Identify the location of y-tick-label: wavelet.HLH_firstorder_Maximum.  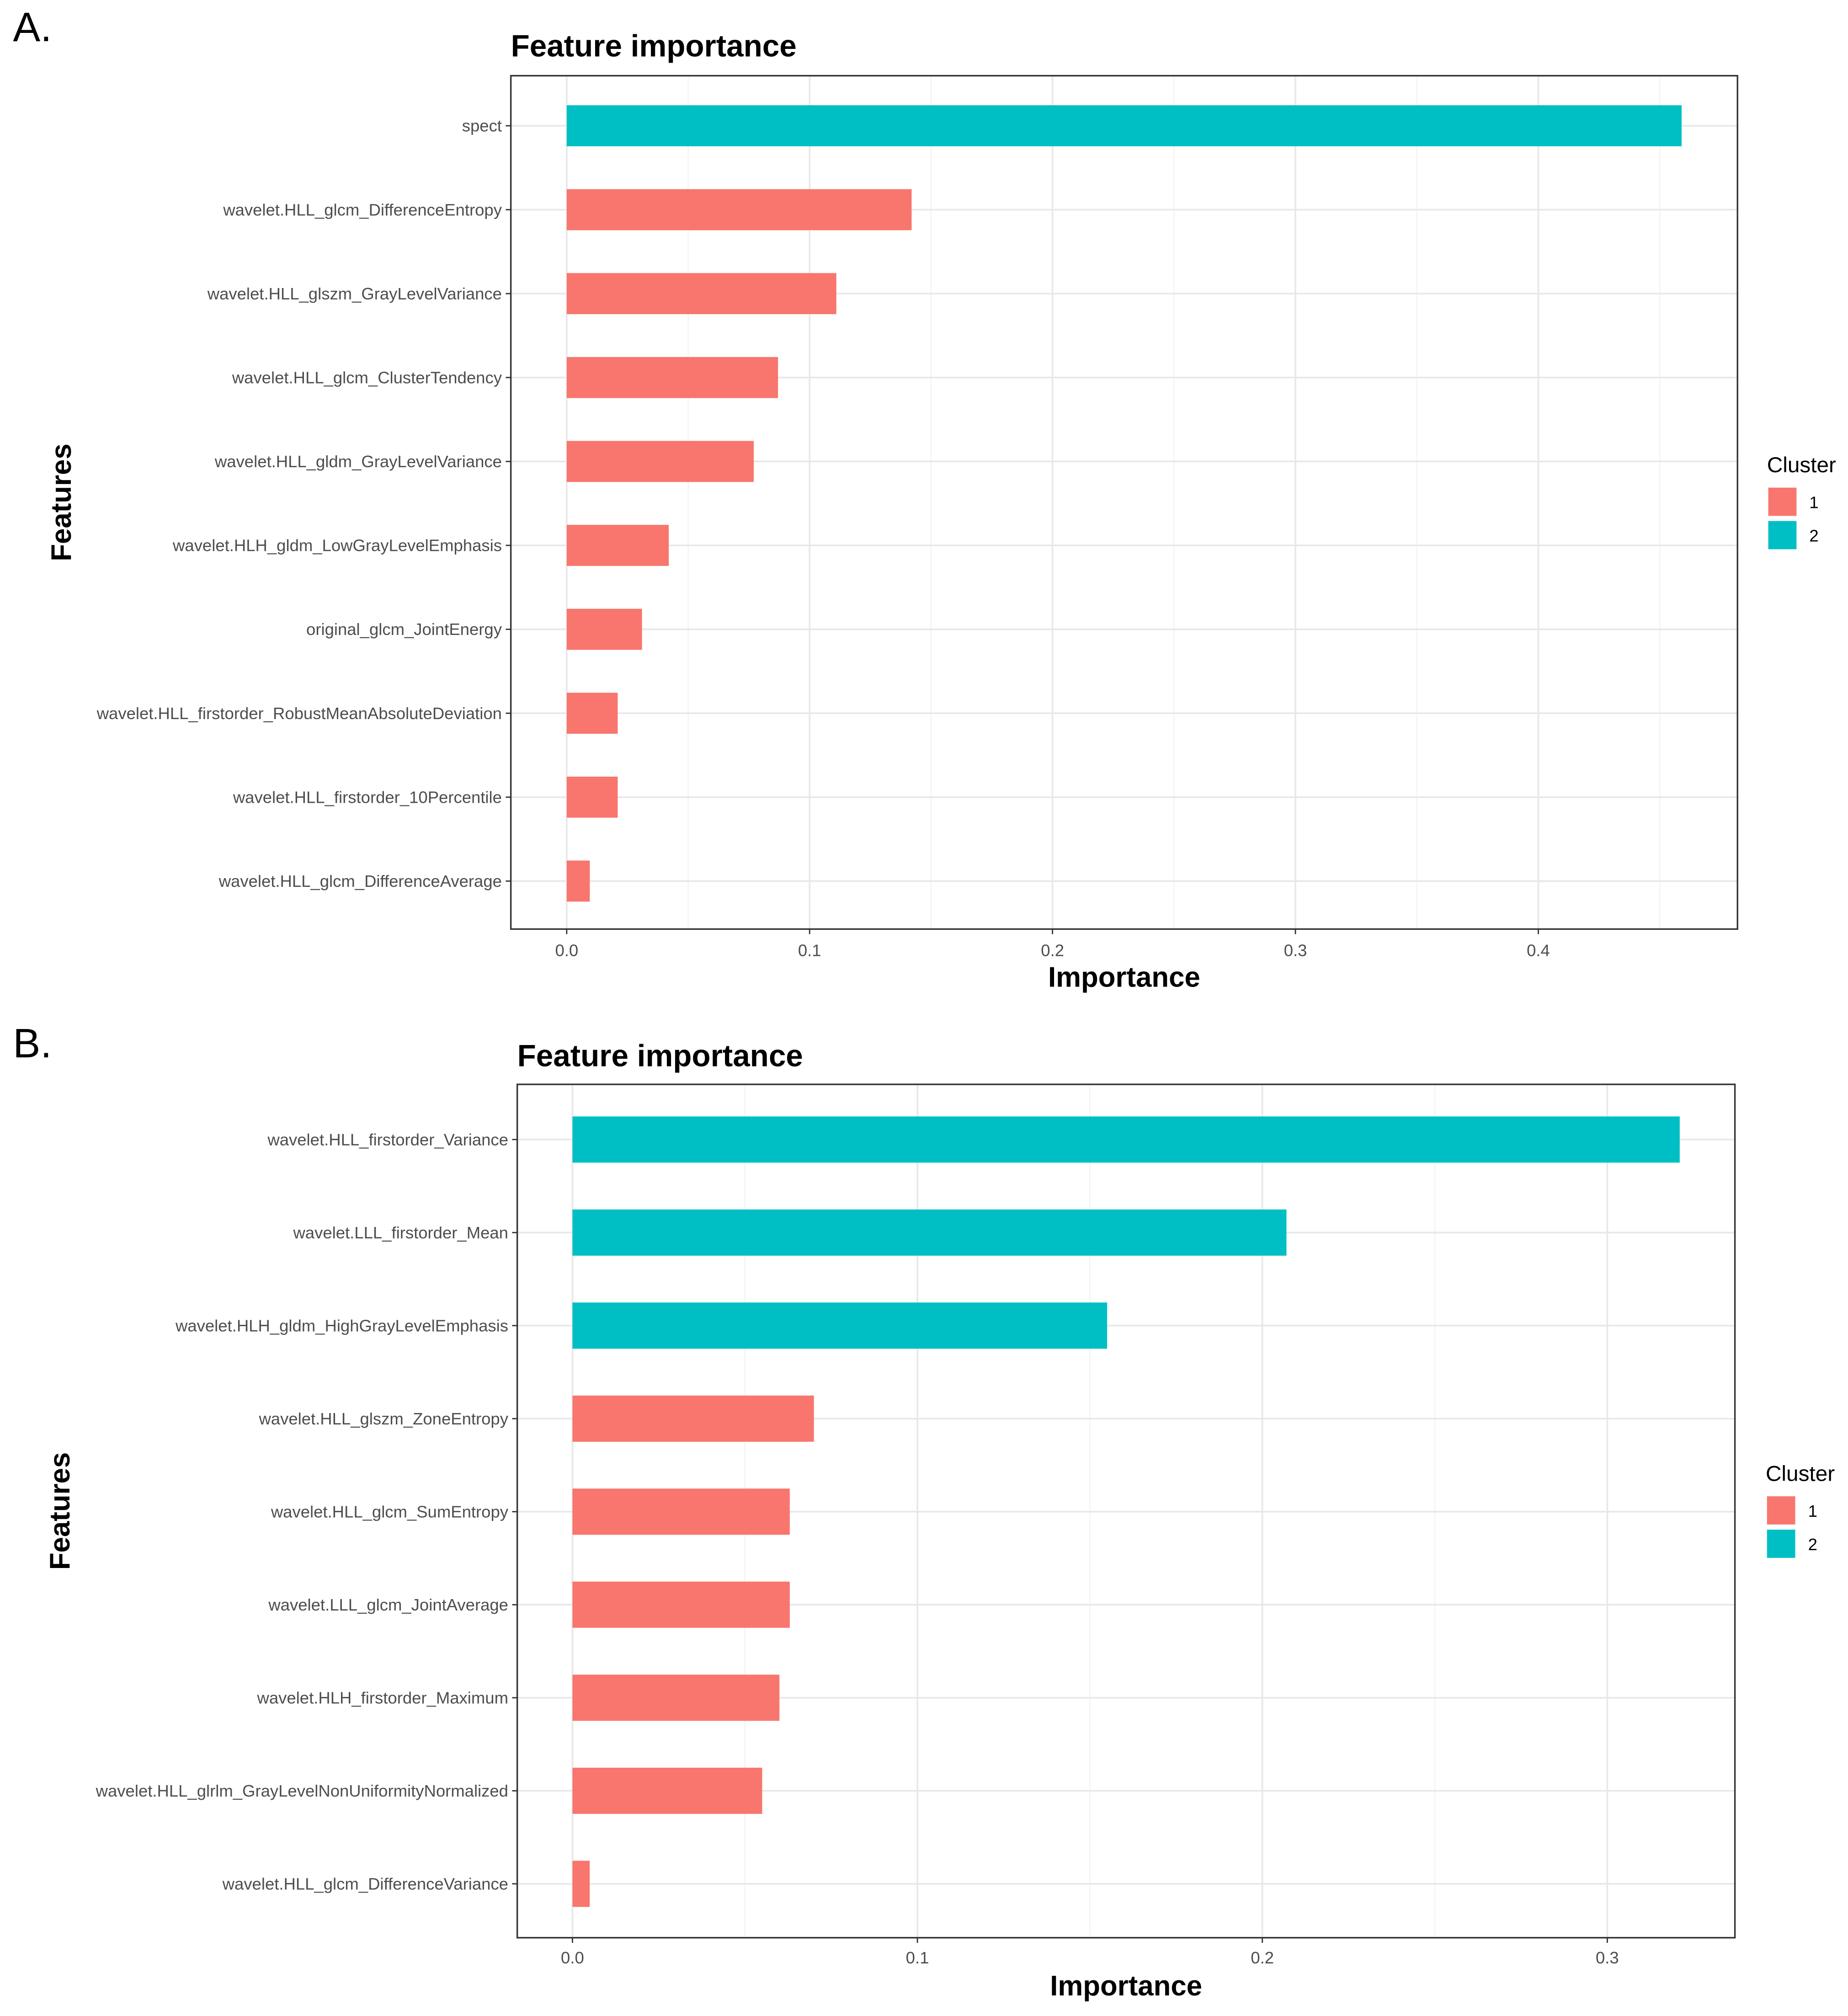
(382, 1697).